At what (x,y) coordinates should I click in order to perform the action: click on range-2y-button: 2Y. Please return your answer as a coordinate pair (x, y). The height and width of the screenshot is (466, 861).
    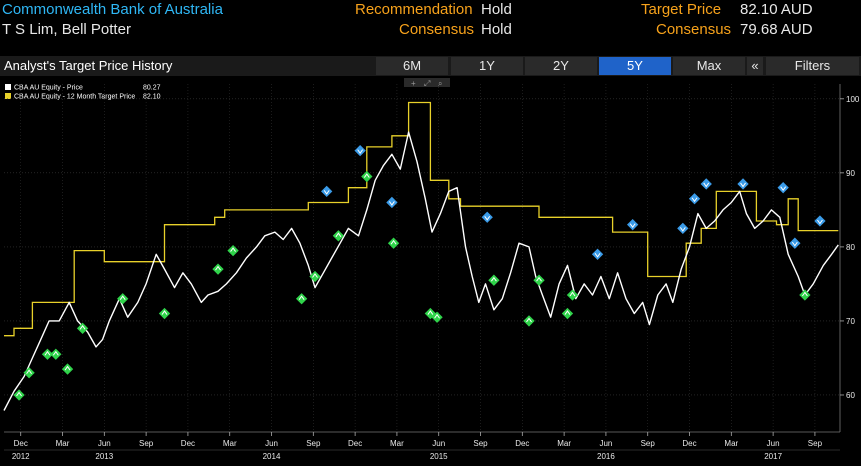
    Looking at the image, I should click on (561, 66).